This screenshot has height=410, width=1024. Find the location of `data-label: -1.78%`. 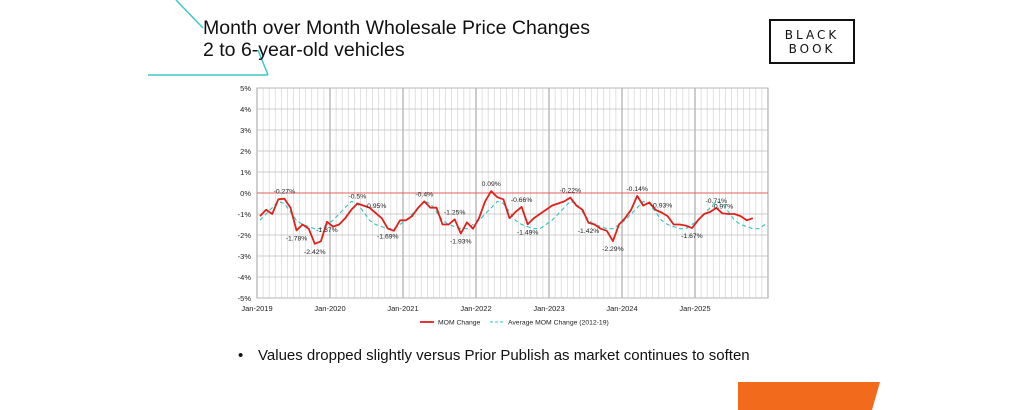

data-label: -1.78% is located at coordinates (297, 238).